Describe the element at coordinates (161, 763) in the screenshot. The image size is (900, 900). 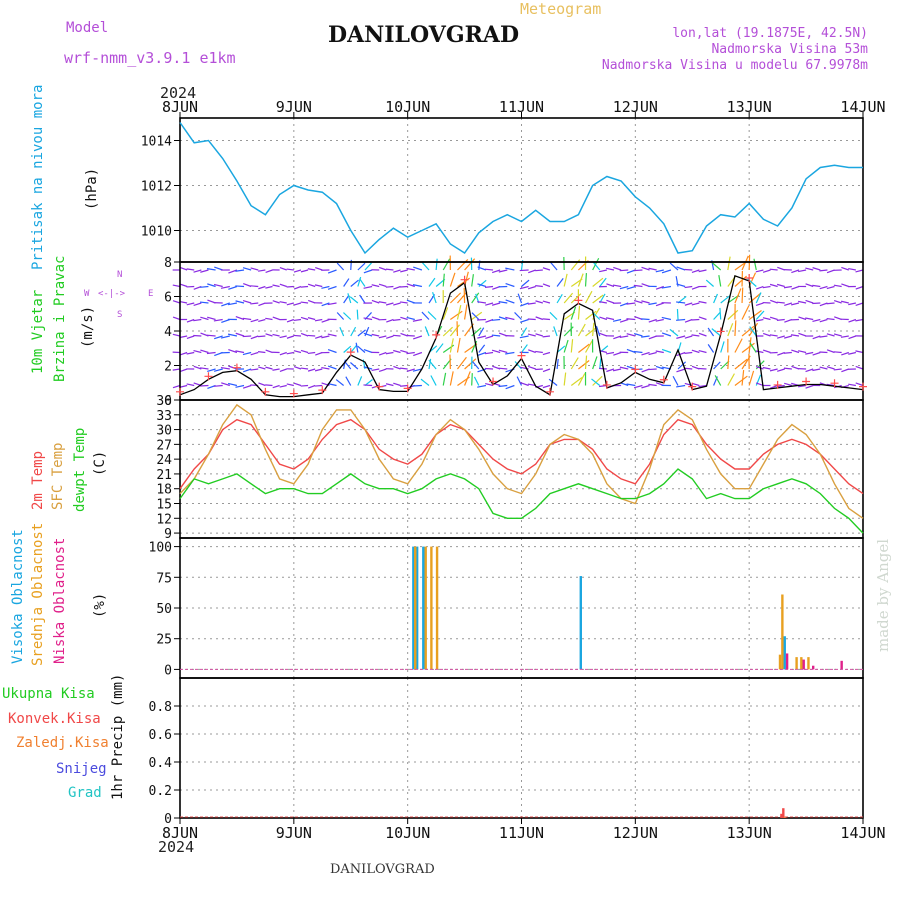
I see `precip-tick-label: 0.4` at that location.